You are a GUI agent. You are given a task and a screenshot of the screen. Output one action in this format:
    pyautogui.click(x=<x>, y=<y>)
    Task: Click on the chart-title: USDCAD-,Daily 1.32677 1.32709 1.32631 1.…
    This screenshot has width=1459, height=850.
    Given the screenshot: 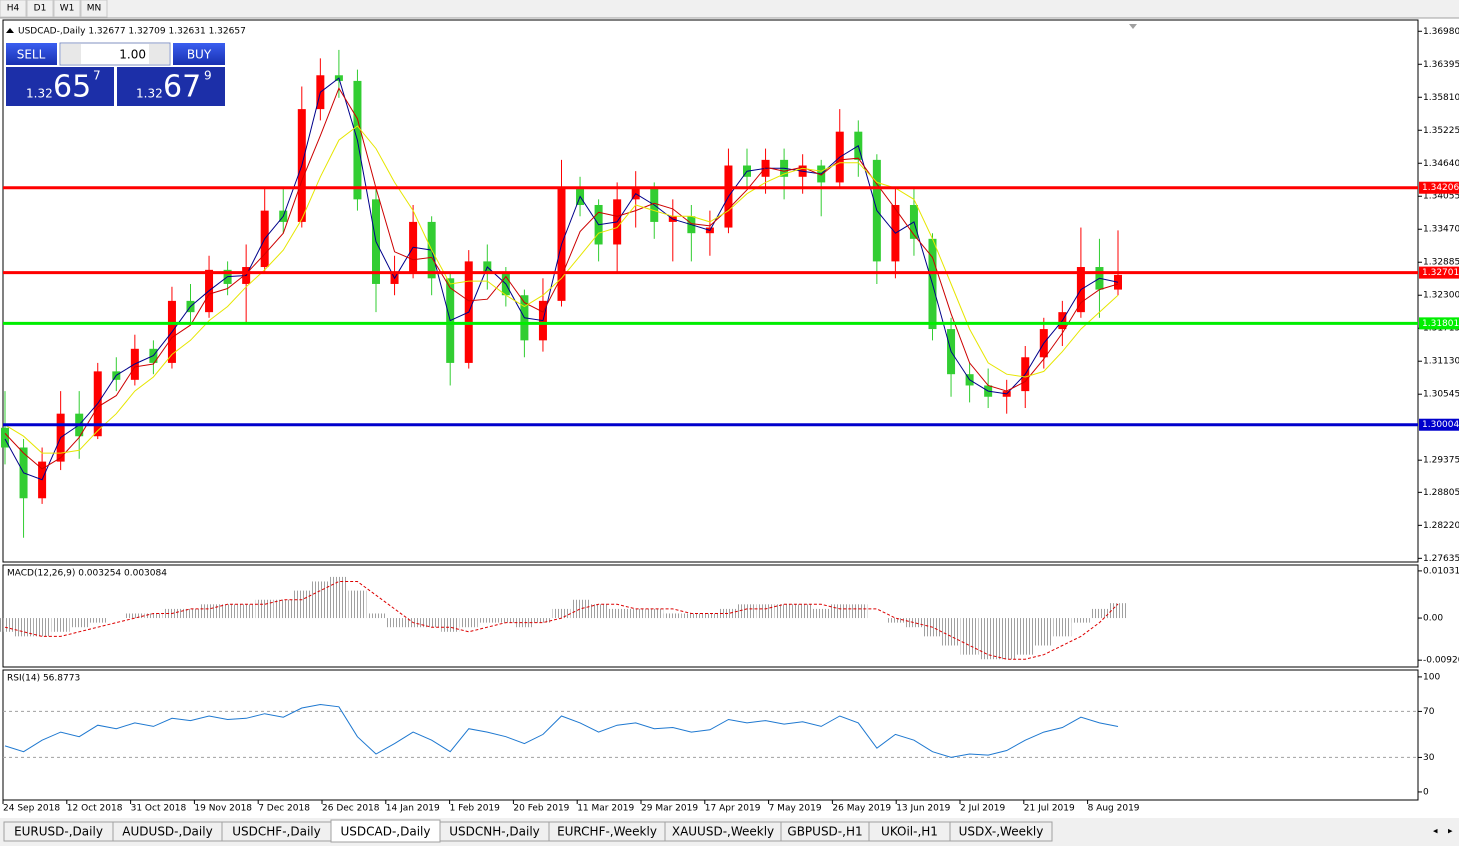 What is the action you would take?
    pyautogui.click(x=132, y=32)
    